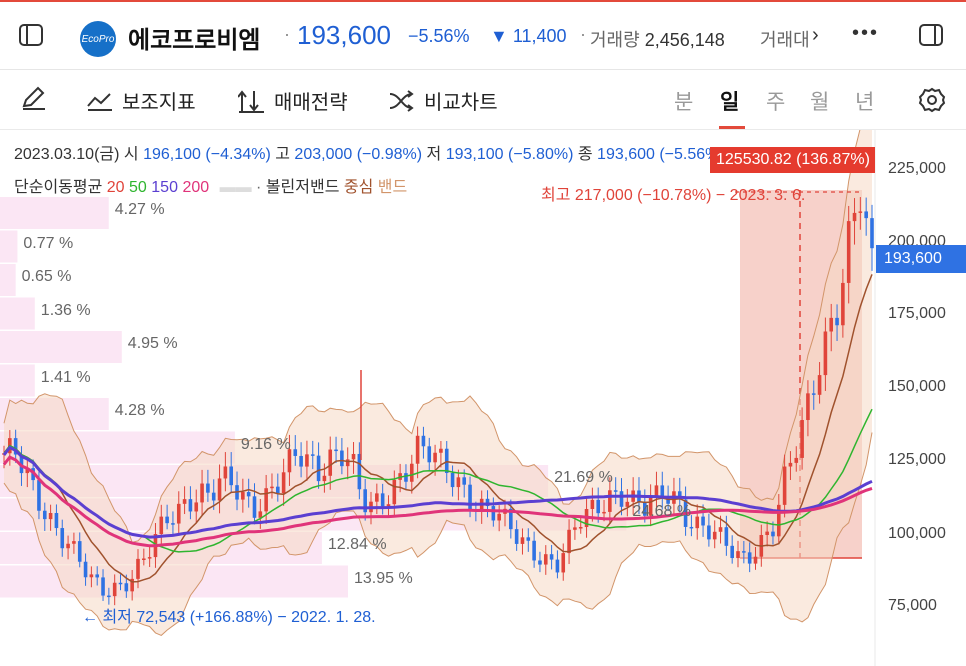  I want to click on volume-profile-label: 0.65 %, so click(46, 276).